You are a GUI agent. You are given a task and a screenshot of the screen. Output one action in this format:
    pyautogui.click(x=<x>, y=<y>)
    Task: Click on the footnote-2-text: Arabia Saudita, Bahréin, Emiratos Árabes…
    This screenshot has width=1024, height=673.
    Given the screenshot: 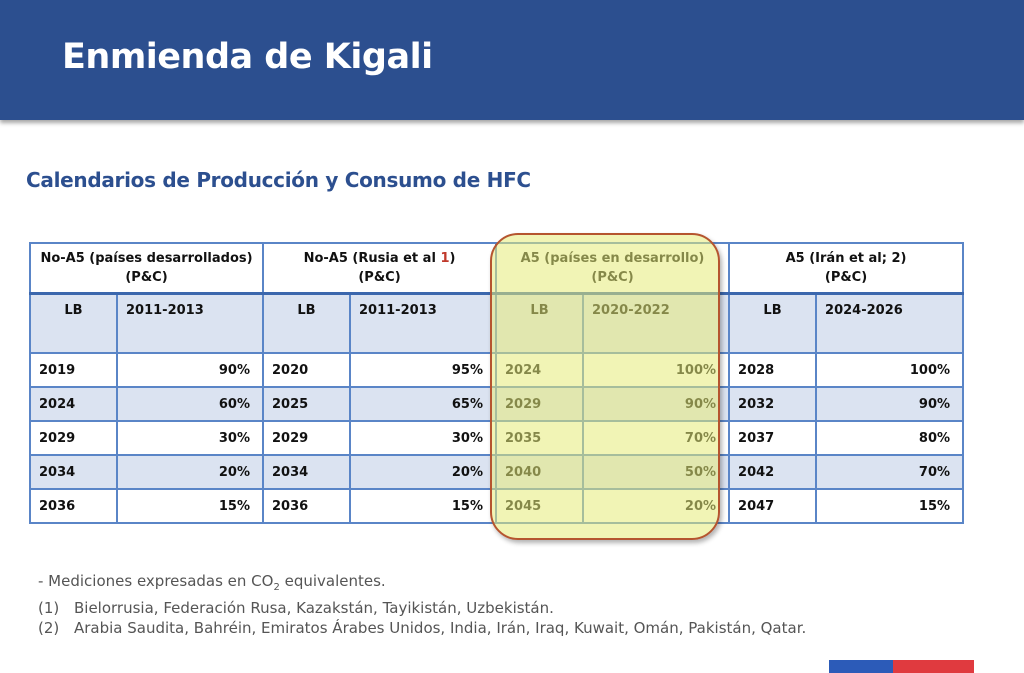 What is the action you would take?
    pyautogui.click(x=440, y=628)
    